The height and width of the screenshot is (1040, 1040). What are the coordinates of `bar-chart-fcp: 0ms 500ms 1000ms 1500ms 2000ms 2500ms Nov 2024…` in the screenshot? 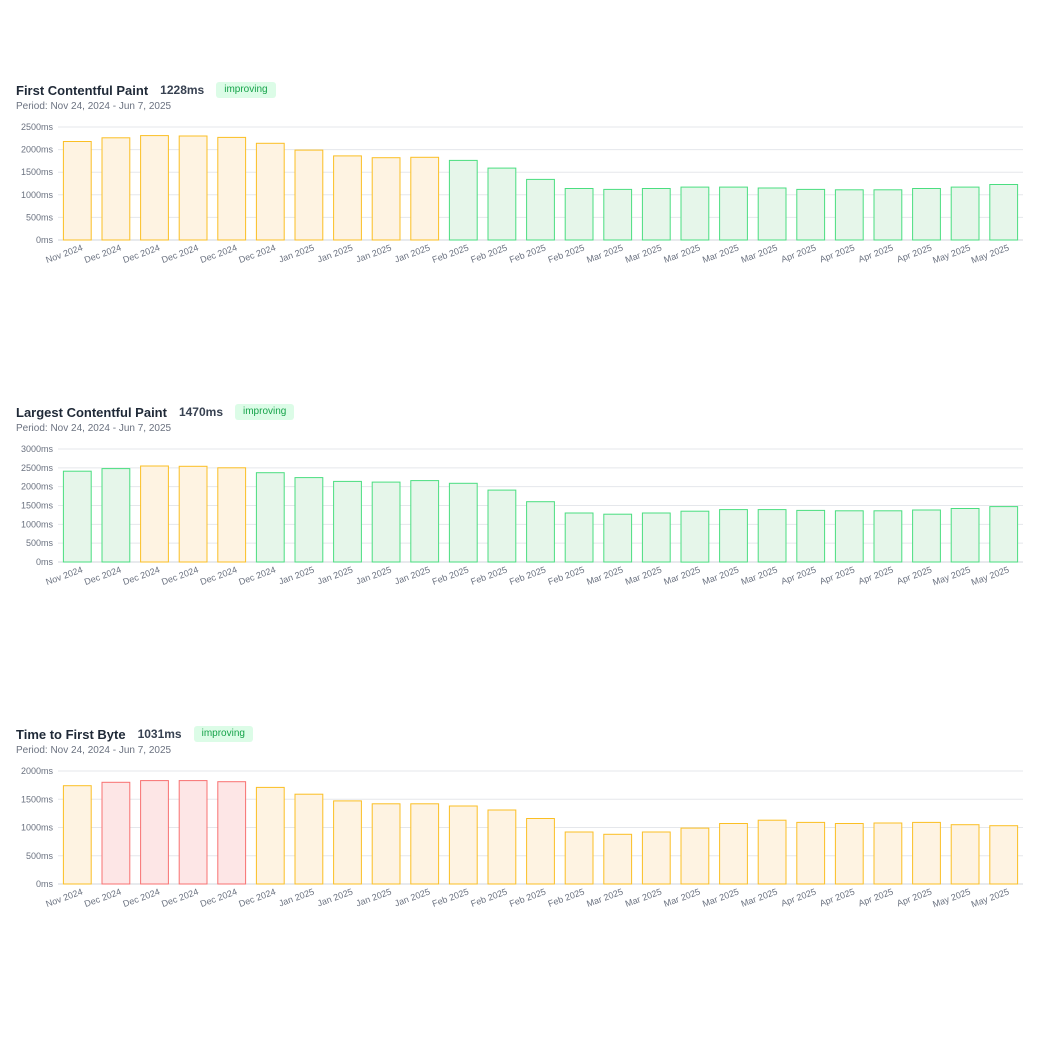 It's located at (522, 193).